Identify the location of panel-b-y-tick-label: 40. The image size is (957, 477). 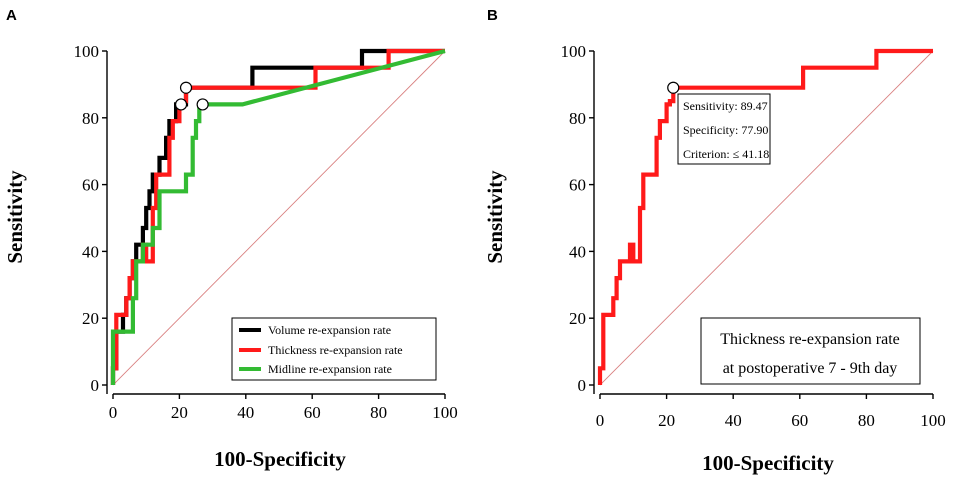
(577, 251).